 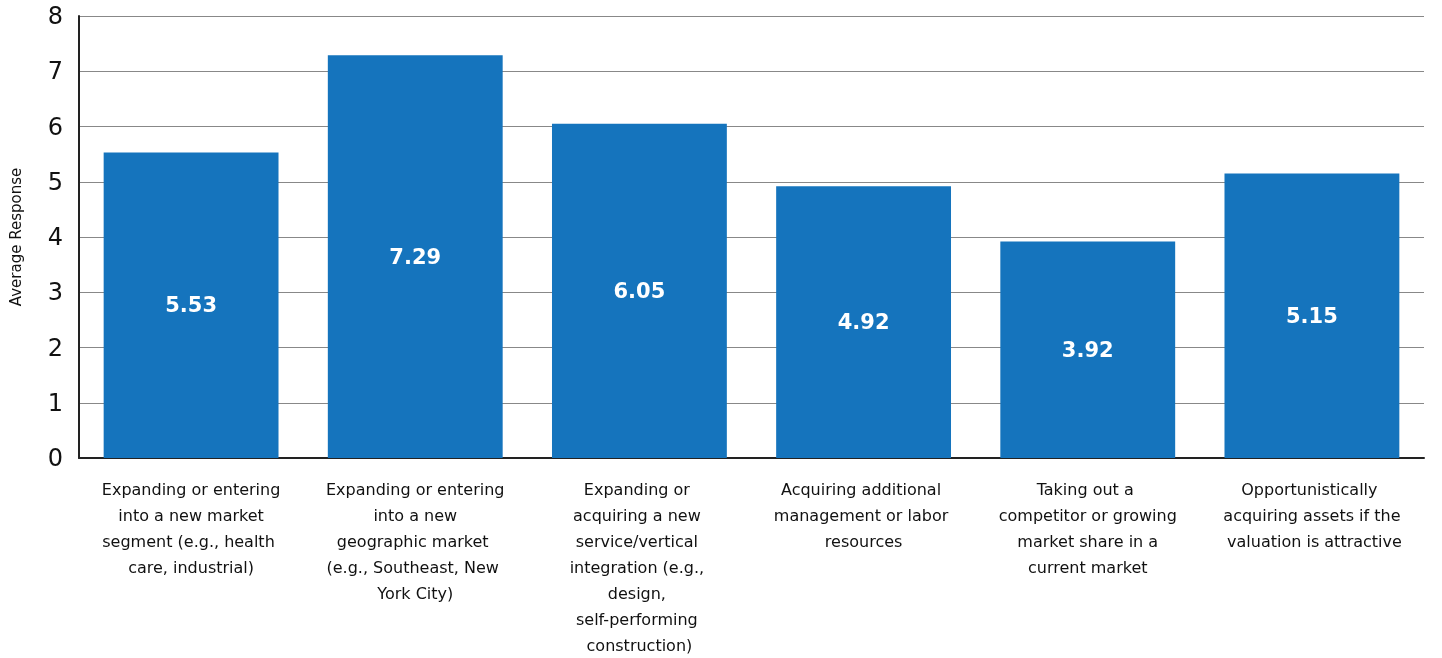 I want to click on data-label: 3.92, so click(x=1087, y=349).